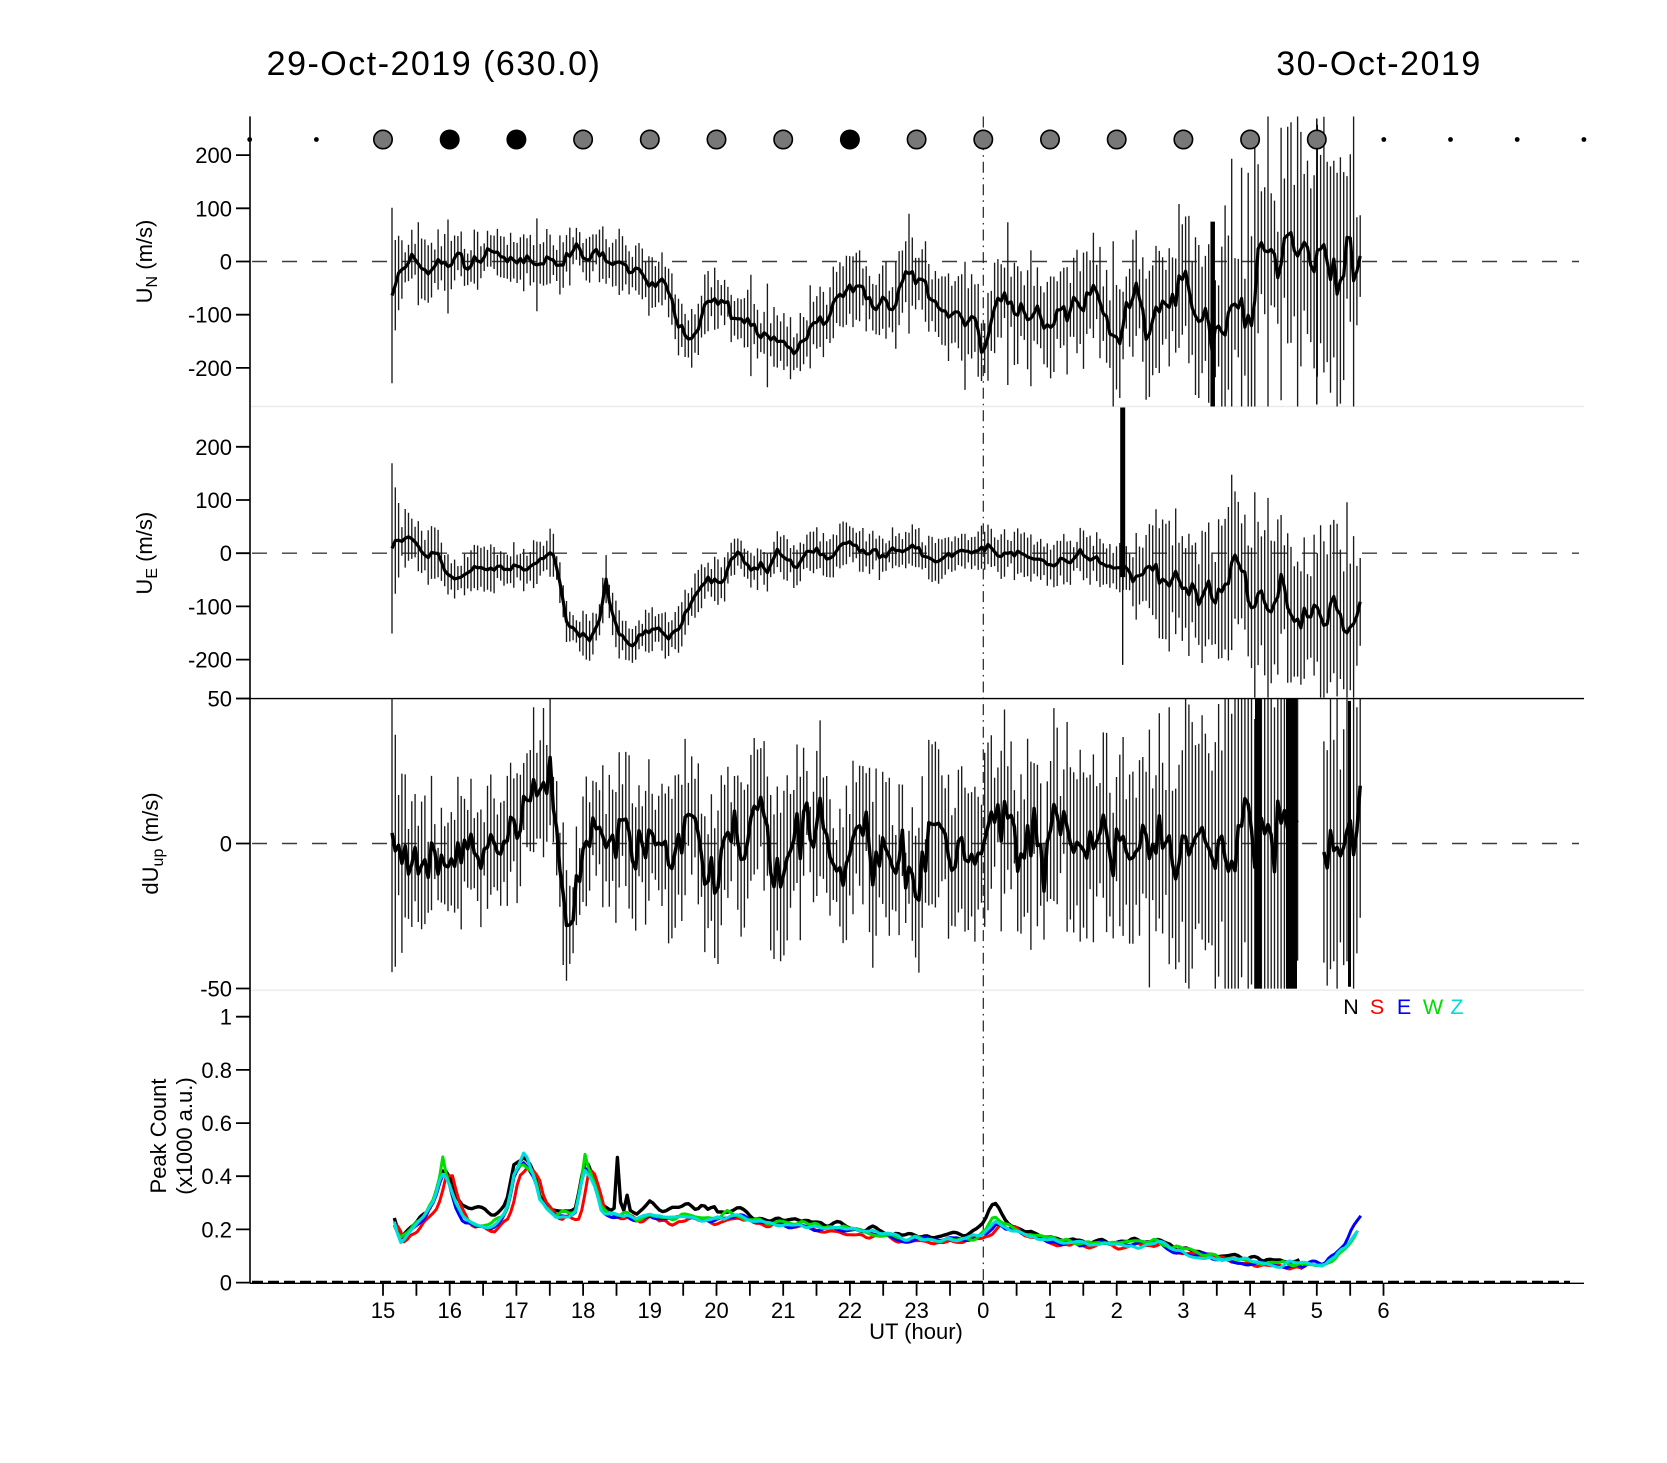 The height and width of the screenshot is (1463, 1667). What do you see at coordinates (1250, 1310) in the screenshot?
I see `svg-text: 4` at bounding box center [1250, 1310].